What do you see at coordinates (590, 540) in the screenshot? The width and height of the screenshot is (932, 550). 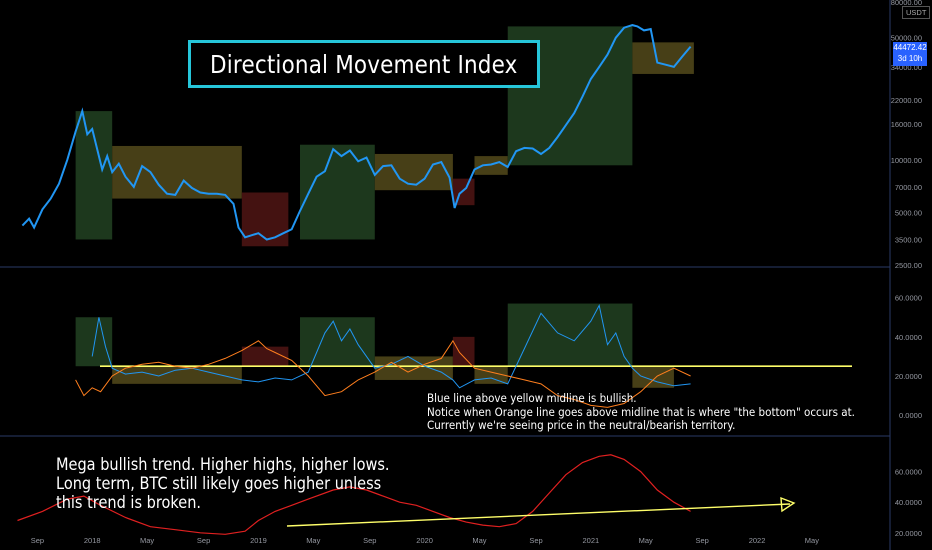 I see `x-tick-label: 2021` at bounding box center [590, 540].